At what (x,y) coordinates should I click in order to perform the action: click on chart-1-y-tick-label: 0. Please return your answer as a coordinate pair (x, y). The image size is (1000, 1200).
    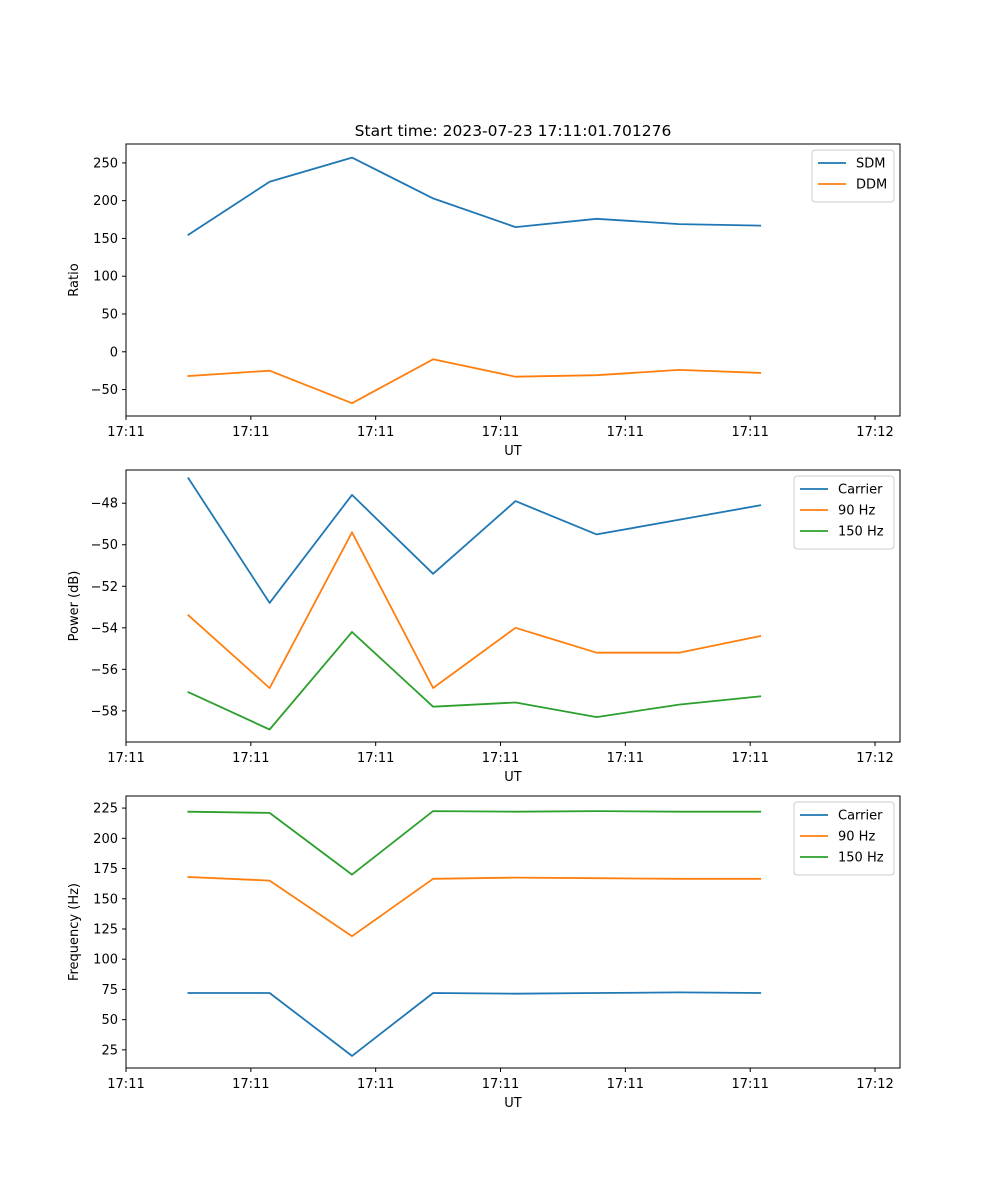
    Looking at the image, I should click on (114, 352).